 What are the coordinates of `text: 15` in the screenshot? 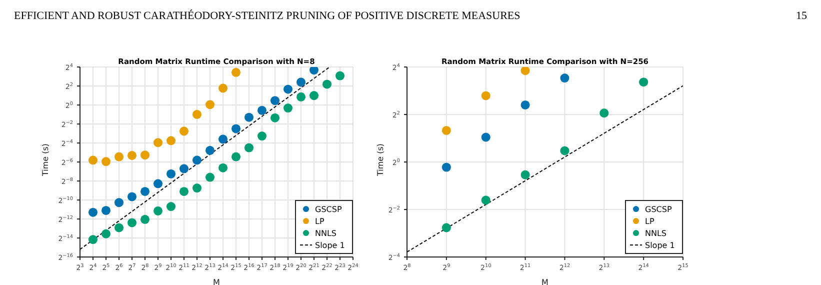 It's located at (801, 16).